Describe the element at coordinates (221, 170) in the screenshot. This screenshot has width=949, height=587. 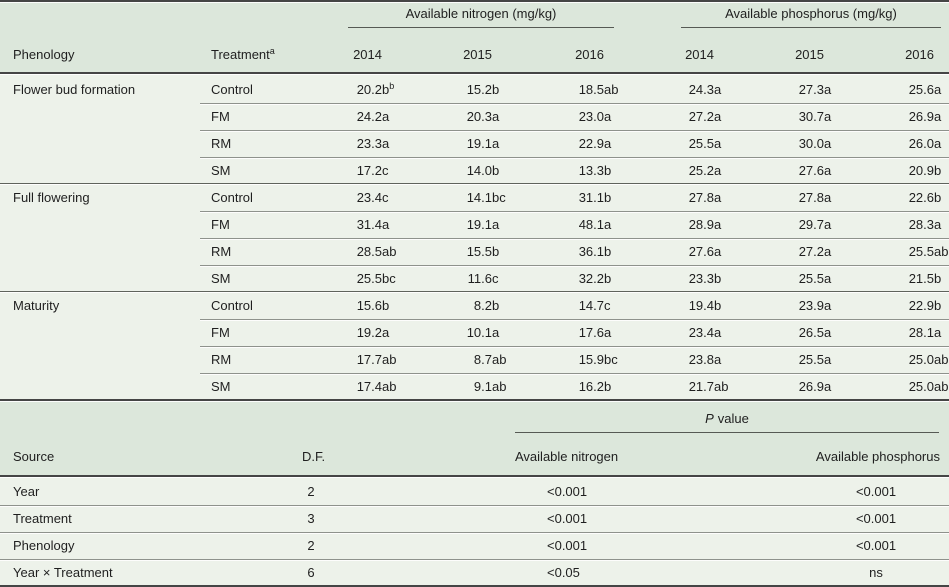
I see `treatment-cell: SM` at that location.